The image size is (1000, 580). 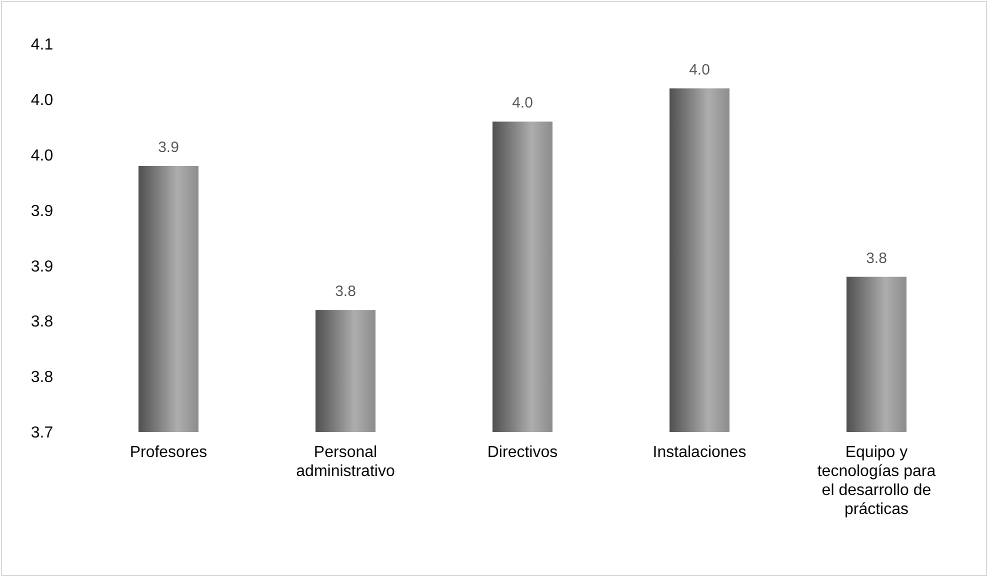 I want to click on x-tick-label: Instalaciones, so click(x=699, y=452).